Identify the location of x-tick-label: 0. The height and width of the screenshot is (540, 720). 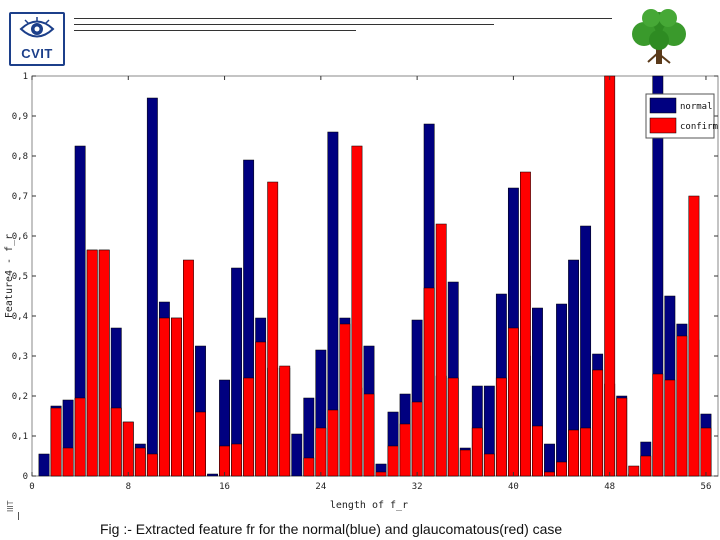
(31, 487).